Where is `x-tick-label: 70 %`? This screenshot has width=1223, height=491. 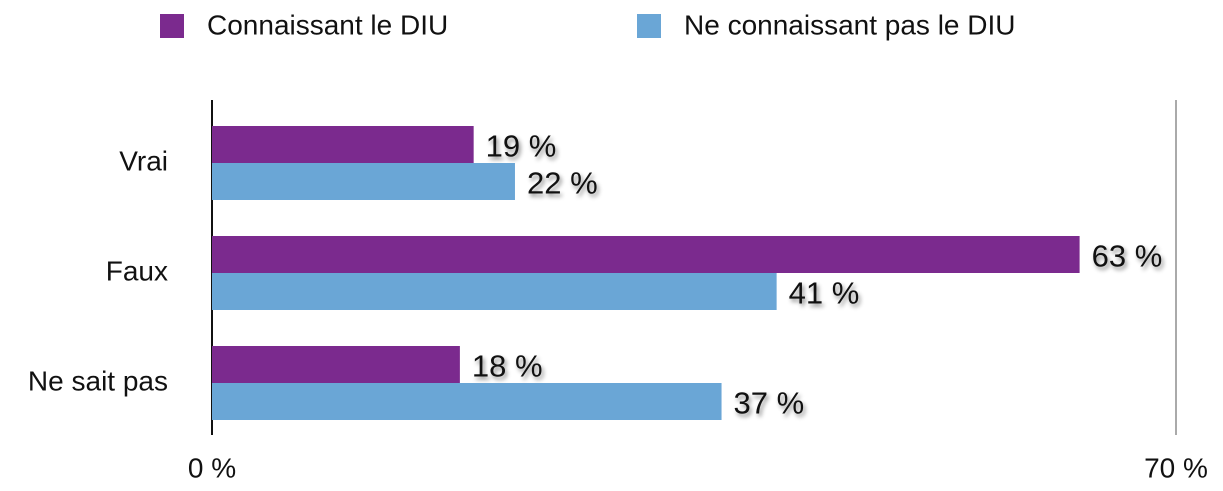
x-tick-label: 70 % is located at coordinates (1176, 467).